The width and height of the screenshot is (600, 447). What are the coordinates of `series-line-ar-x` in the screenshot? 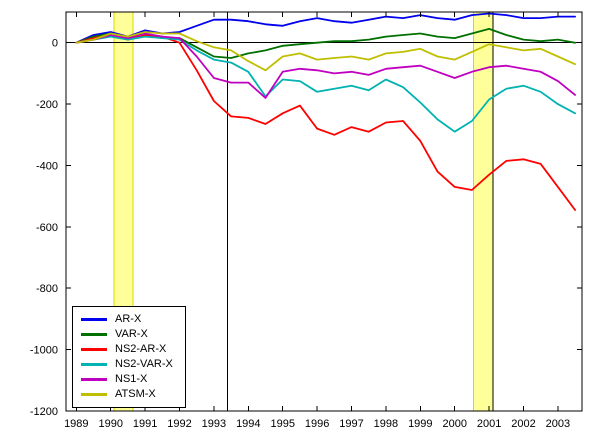 It's located at (325, 28).